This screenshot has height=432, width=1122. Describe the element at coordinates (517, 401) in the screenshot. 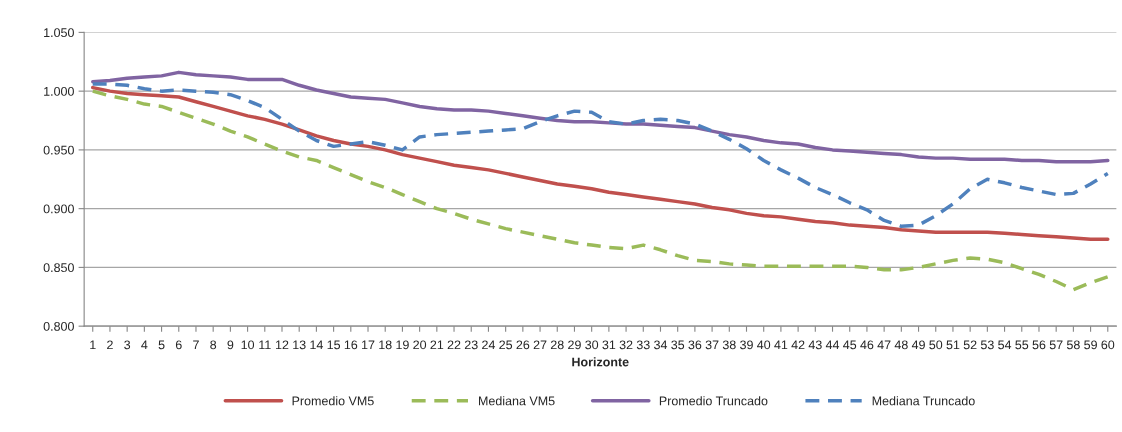

I see `legend-label: Mediana VM5` at that location.